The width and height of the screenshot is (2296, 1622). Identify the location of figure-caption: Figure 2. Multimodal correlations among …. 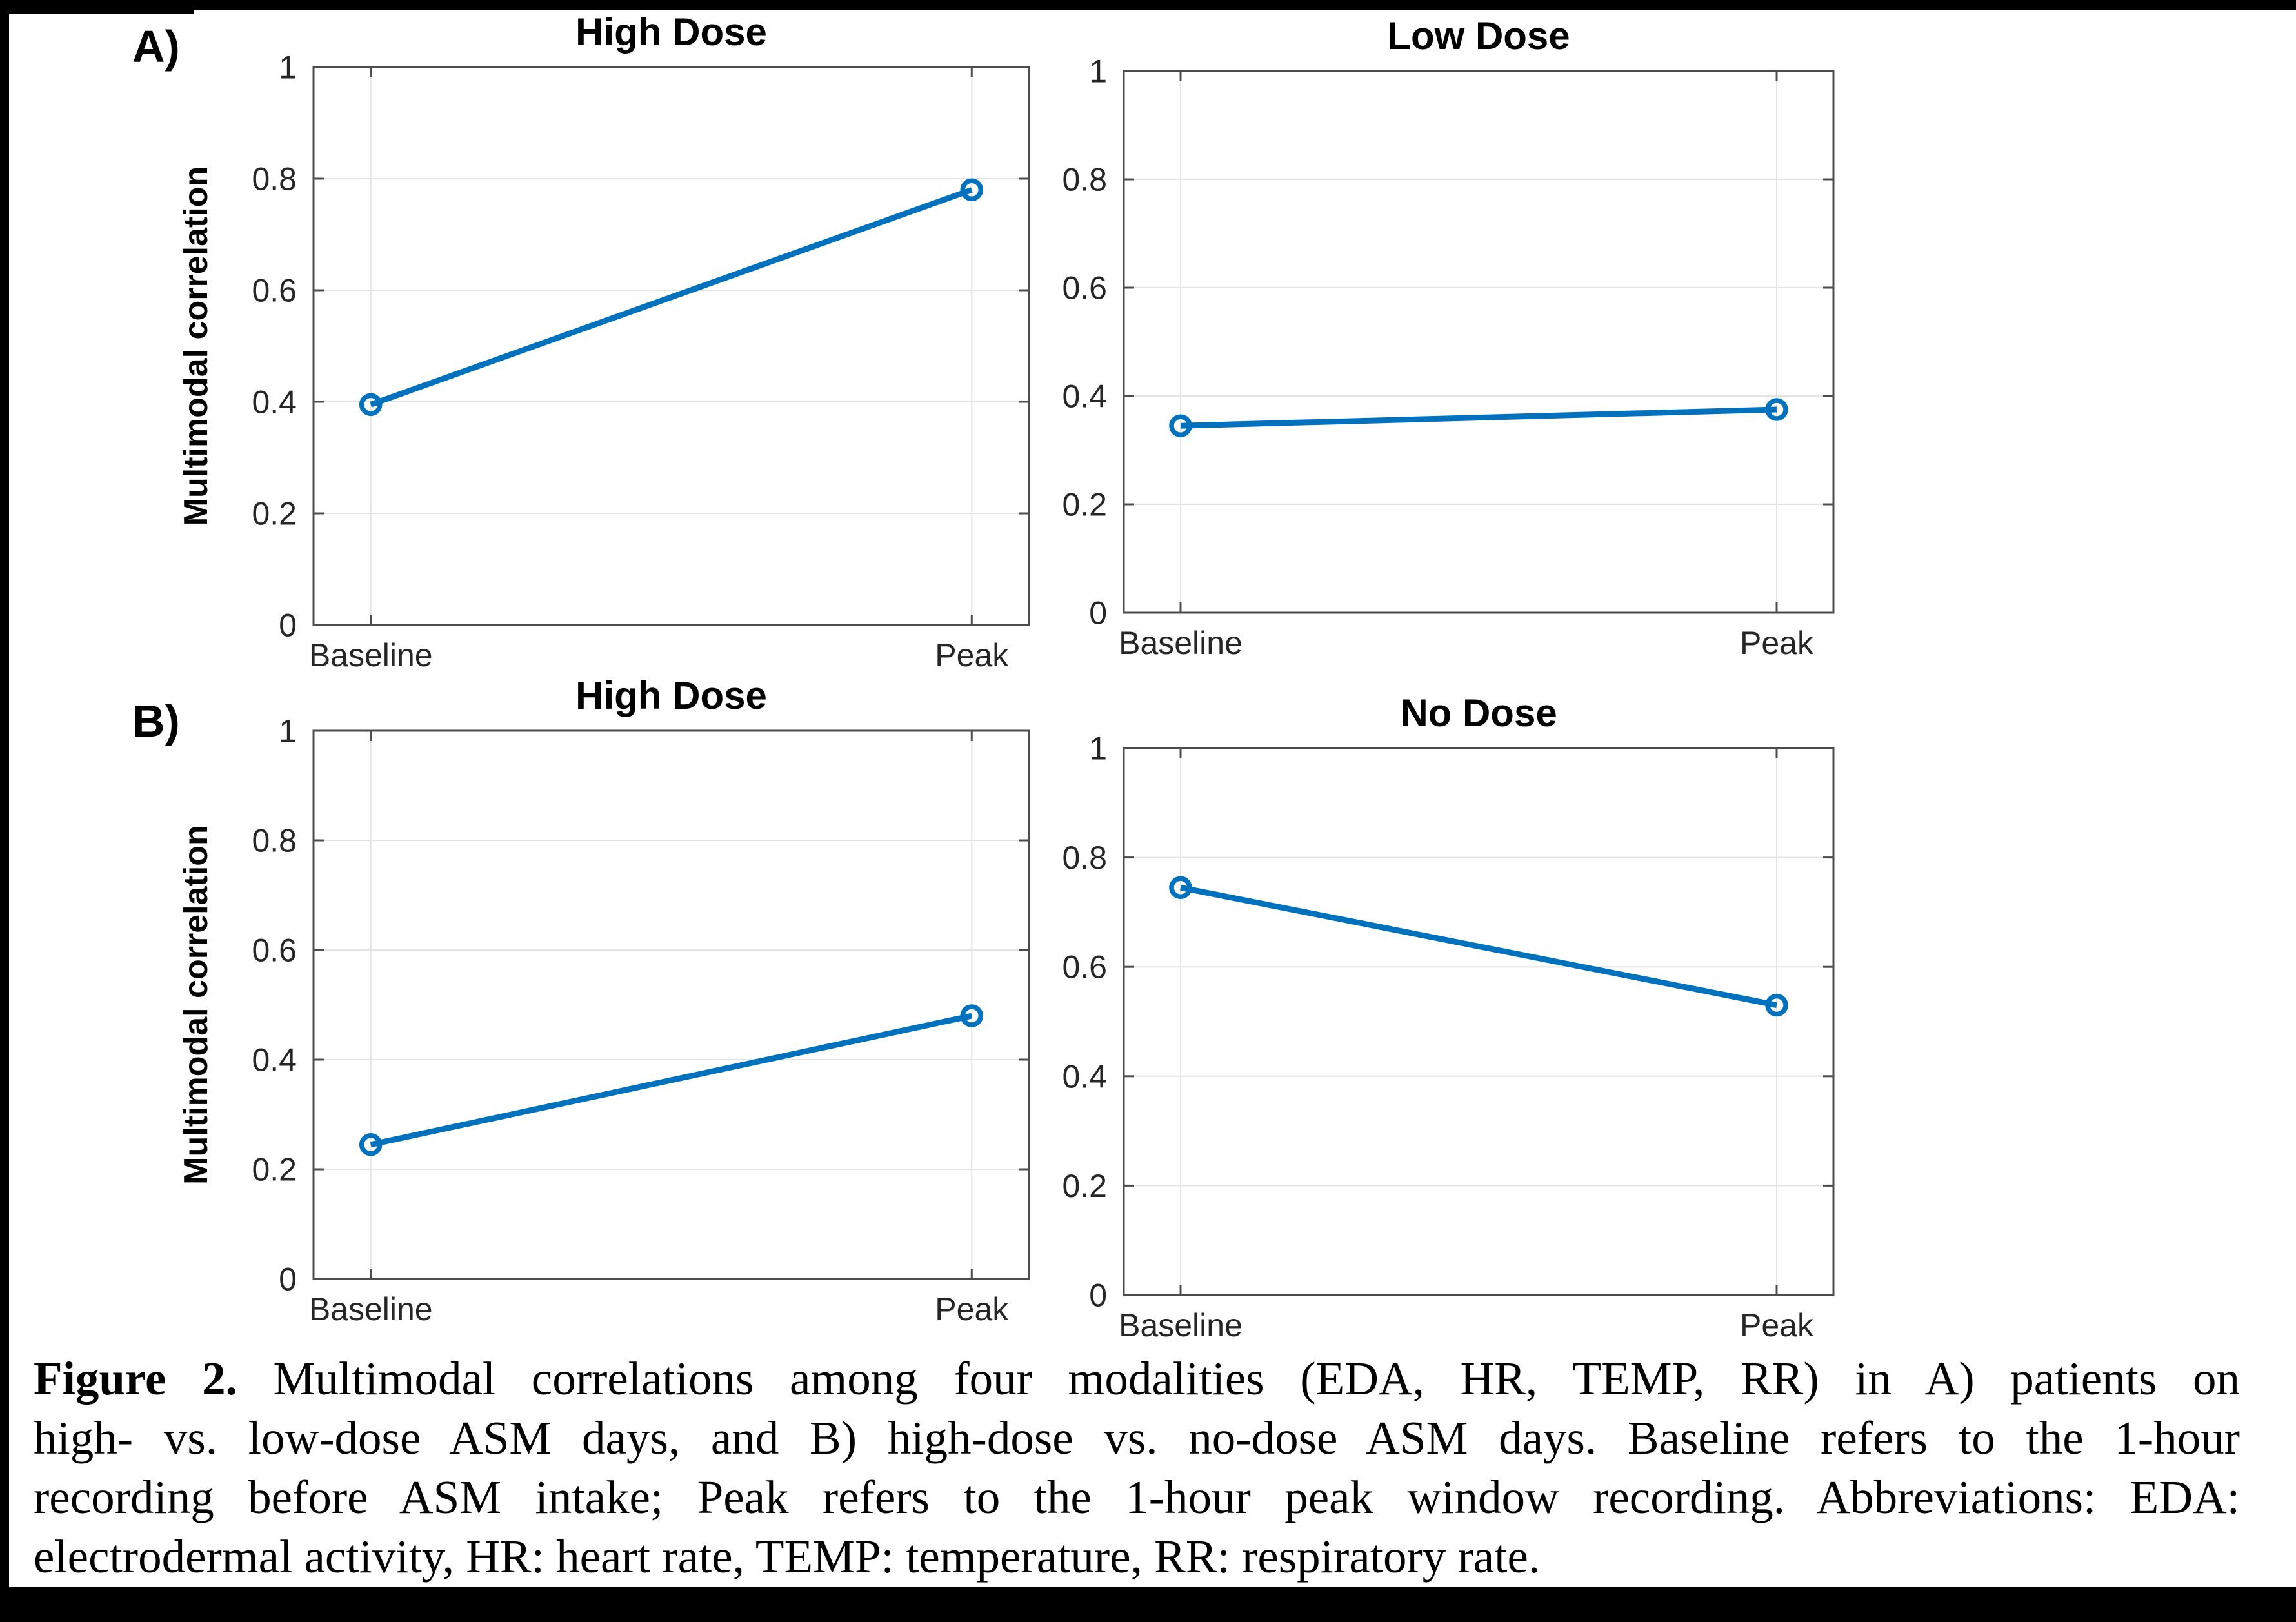
(1137, 1468).